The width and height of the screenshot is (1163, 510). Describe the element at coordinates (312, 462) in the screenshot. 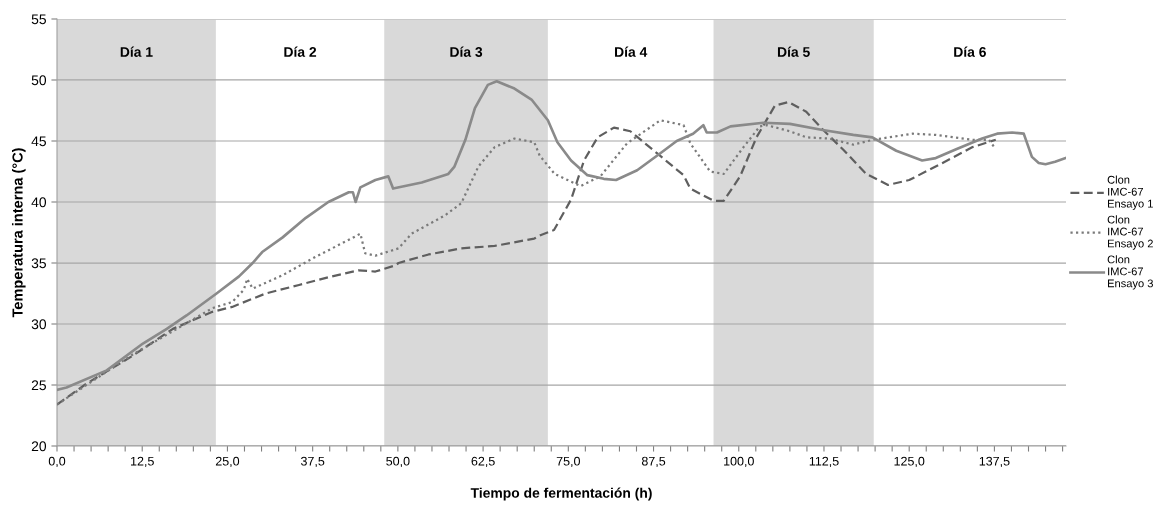

I see `x-tick-label: 37,5` at that location.